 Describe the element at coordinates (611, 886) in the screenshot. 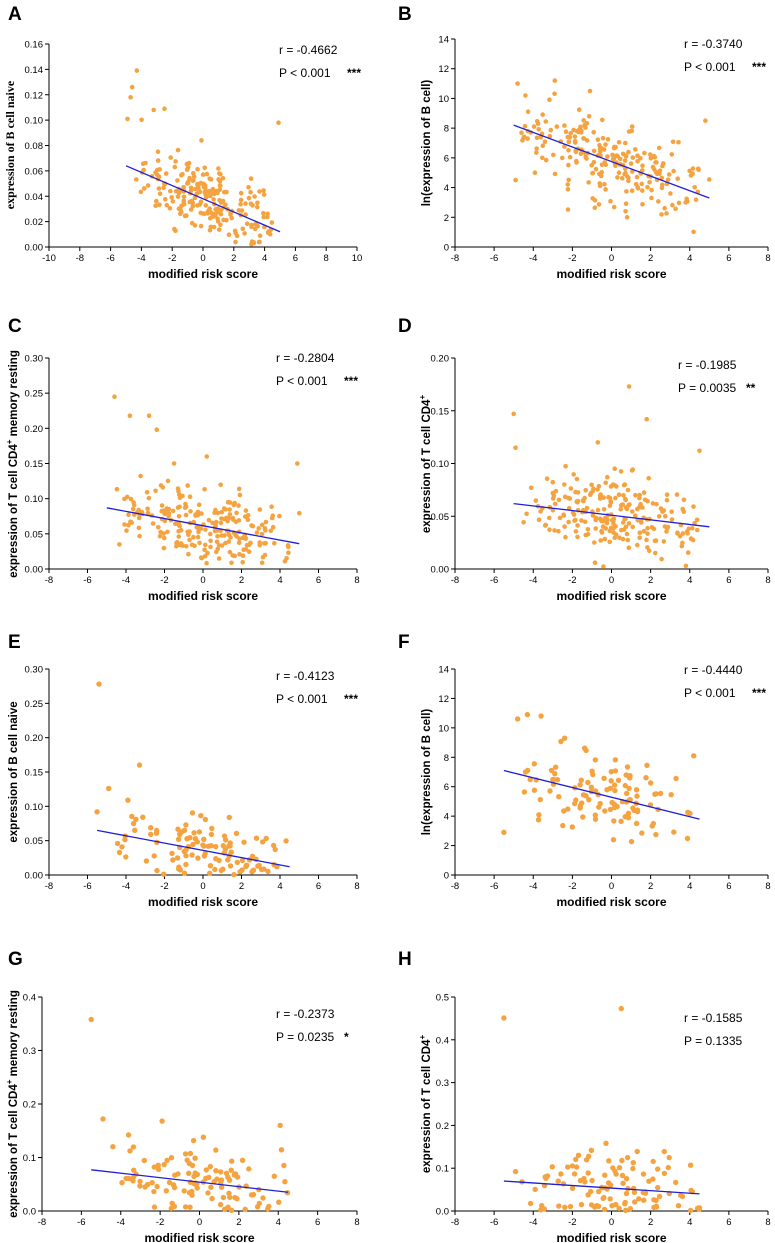

I see `x-tick-label: 0` at that location.